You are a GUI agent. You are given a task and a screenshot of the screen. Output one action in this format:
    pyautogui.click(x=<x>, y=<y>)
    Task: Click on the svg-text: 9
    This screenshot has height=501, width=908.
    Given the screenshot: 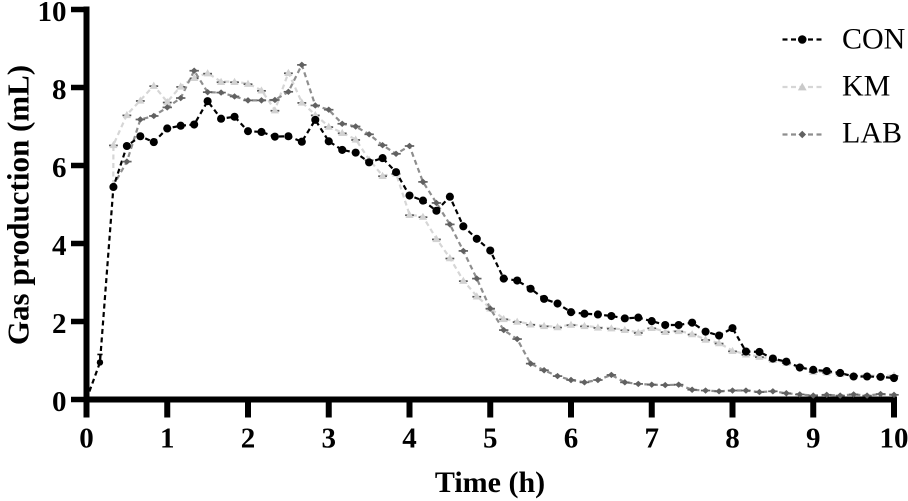 What is the action you would take?
    pyautogui.click(x=813, y=439)
    